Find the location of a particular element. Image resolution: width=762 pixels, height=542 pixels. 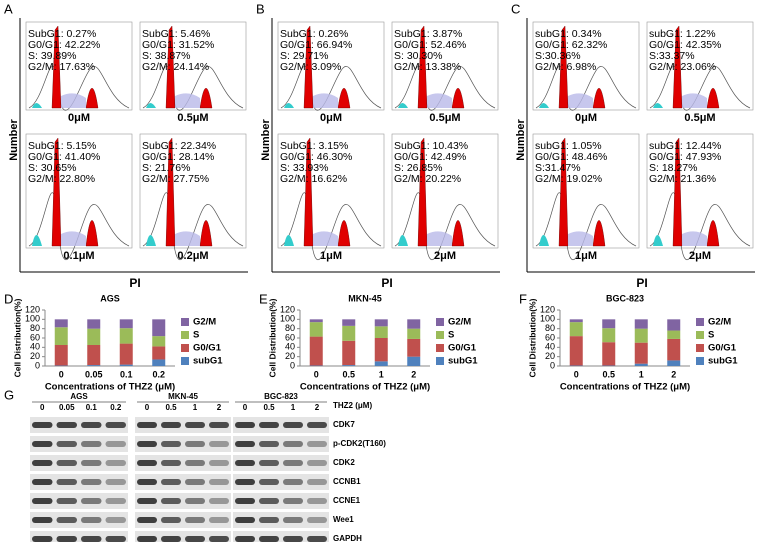

phase-stat: S: 26.85% is located at coordinates (418, 168).